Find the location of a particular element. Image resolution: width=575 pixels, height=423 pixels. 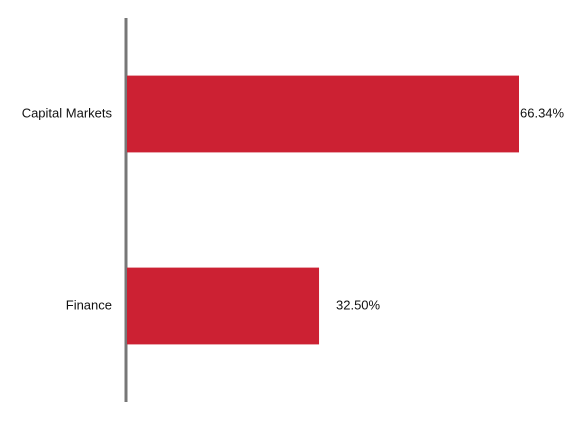

value-label: 32.50% is located at coordinates (358, 304).